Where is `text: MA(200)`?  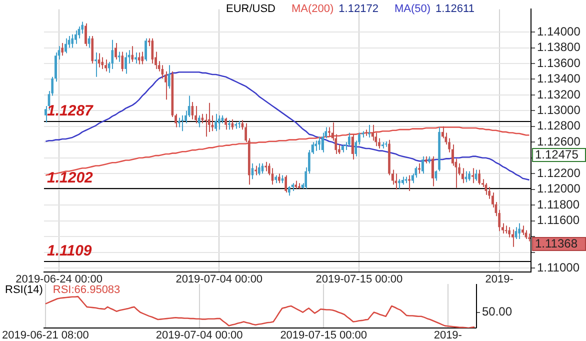
text: MA(200) is located at coordinates (313, 9).